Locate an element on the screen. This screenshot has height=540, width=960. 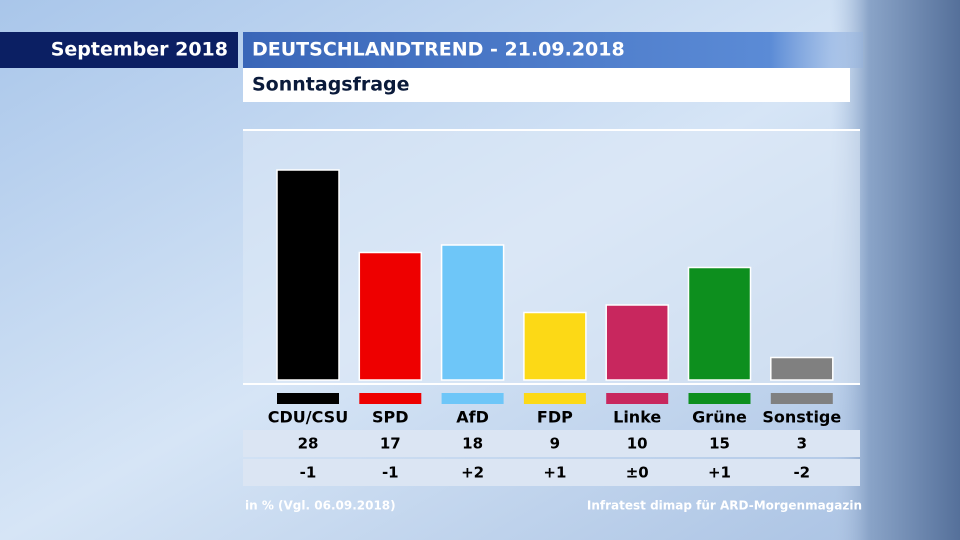
value-label: 10 is located at coordinates (637, 444).